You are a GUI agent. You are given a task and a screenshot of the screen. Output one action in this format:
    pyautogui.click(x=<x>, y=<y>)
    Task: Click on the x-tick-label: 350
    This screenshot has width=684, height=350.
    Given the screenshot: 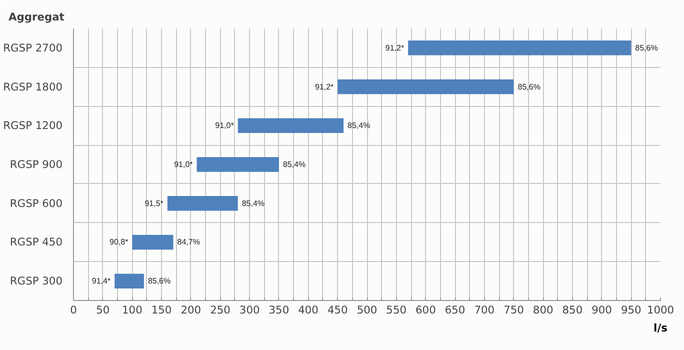 What is the action you would take?
    pyautogui.click(x=279, y=310)
    